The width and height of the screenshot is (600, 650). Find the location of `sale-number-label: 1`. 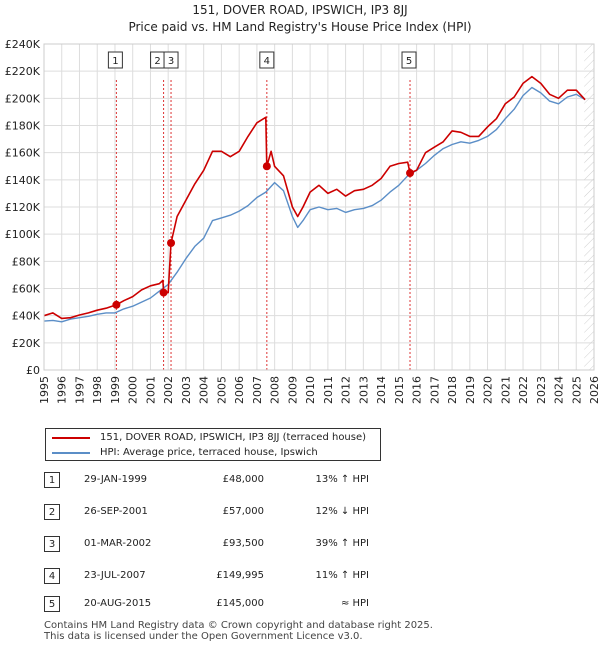

sale-number-label: 1 is located at coordinates (115, 61).